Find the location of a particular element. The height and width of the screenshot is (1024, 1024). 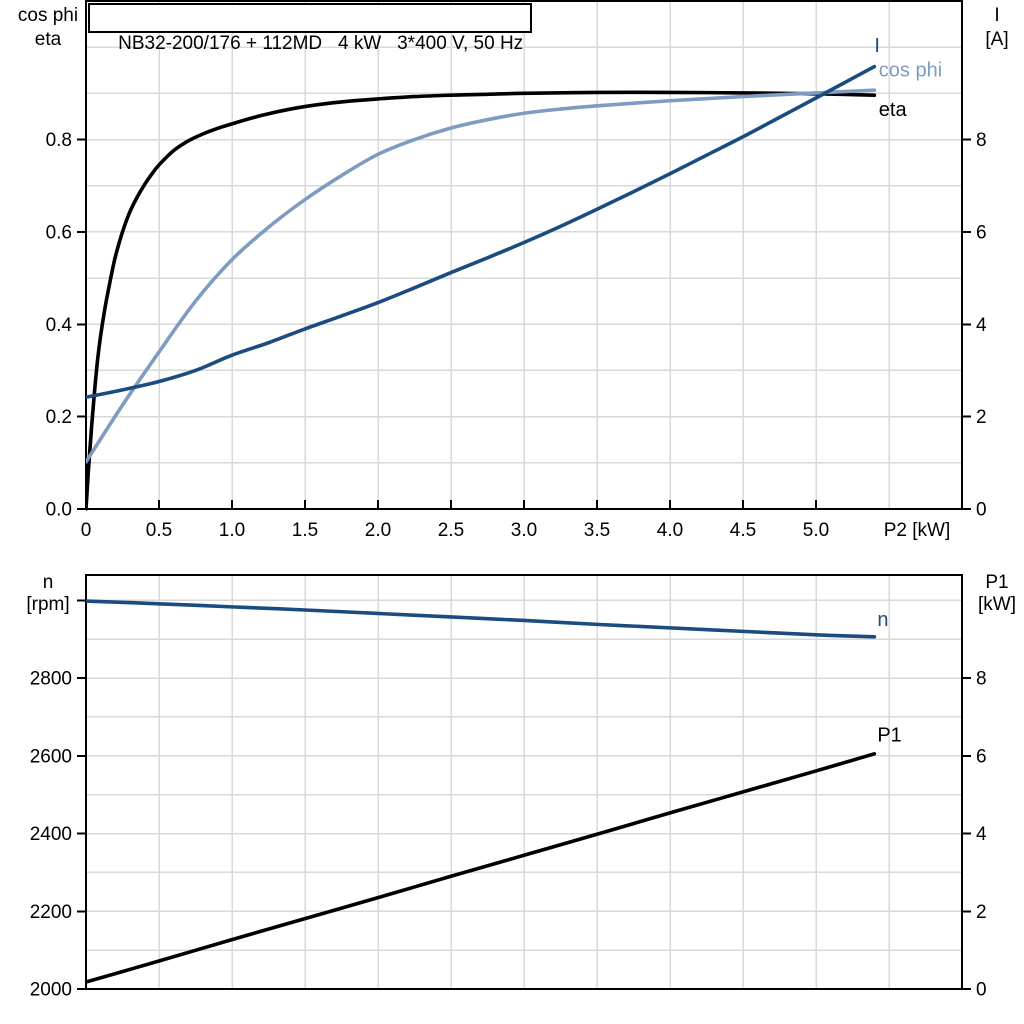

axis-corner-titles: cos phi eta I [A] is located at coordinates (513, 27).